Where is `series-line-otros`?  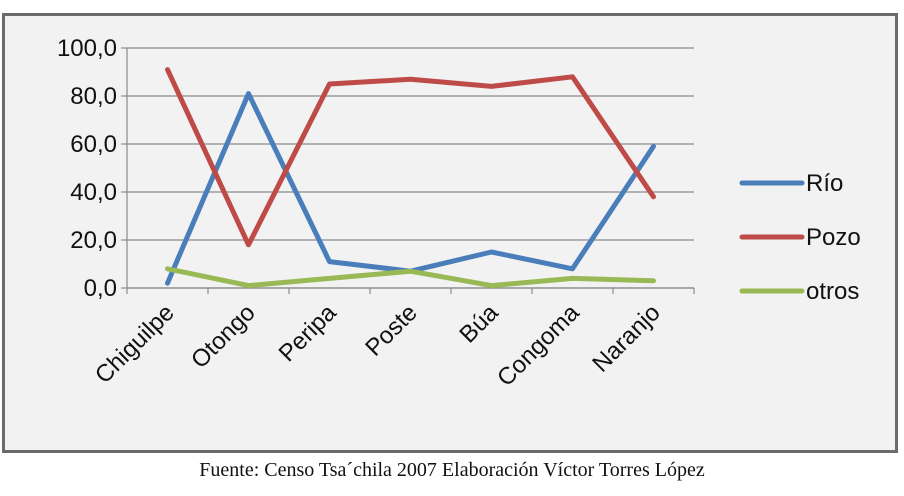 series-line-otros is located at coordinates (410, 277).